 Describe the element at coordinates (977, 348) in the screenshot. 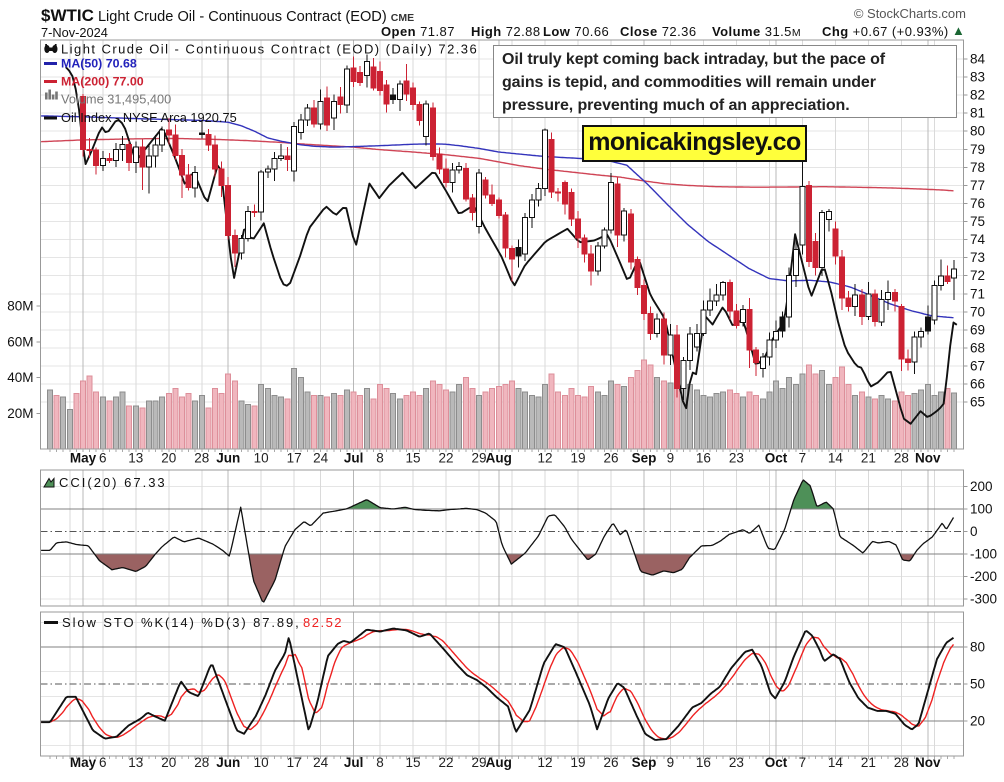

I see `svg-text: 68` at that location.